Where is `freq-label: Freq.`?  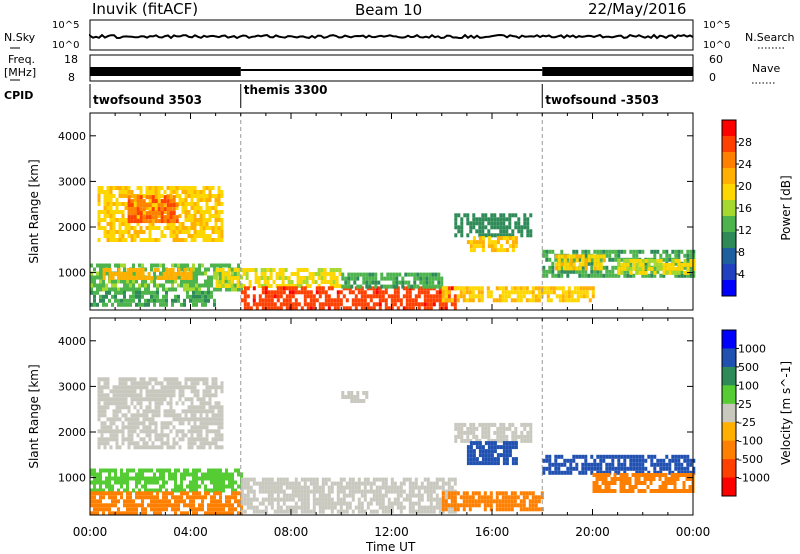 freq-label: Freq. is located at coordinates (21, 59).